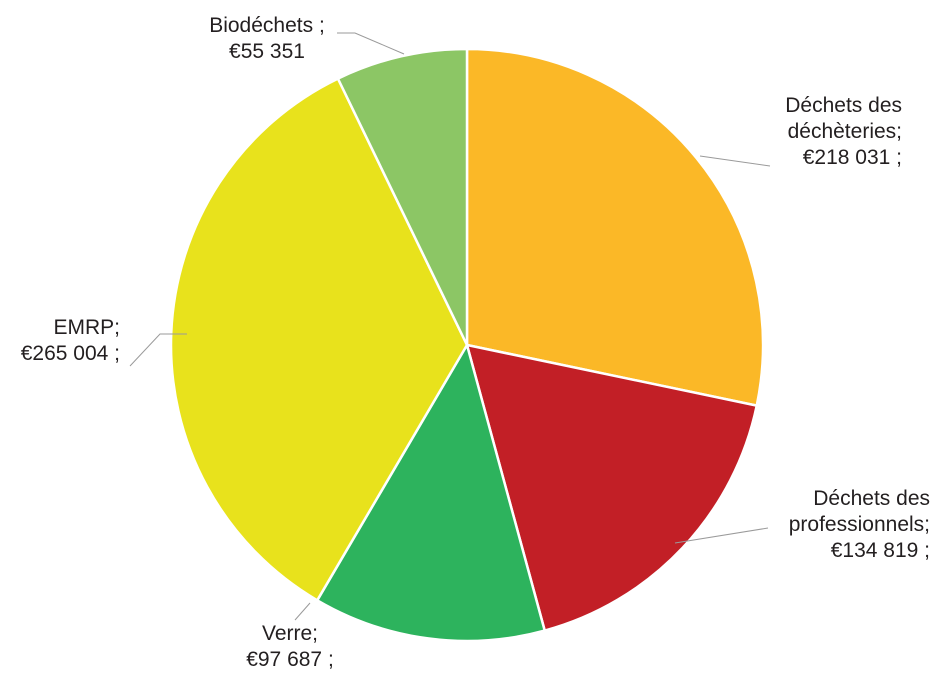  Describe the element at coordinates (267, 51) in the screenshot. I see `data-label-line: €55 351` at that location.